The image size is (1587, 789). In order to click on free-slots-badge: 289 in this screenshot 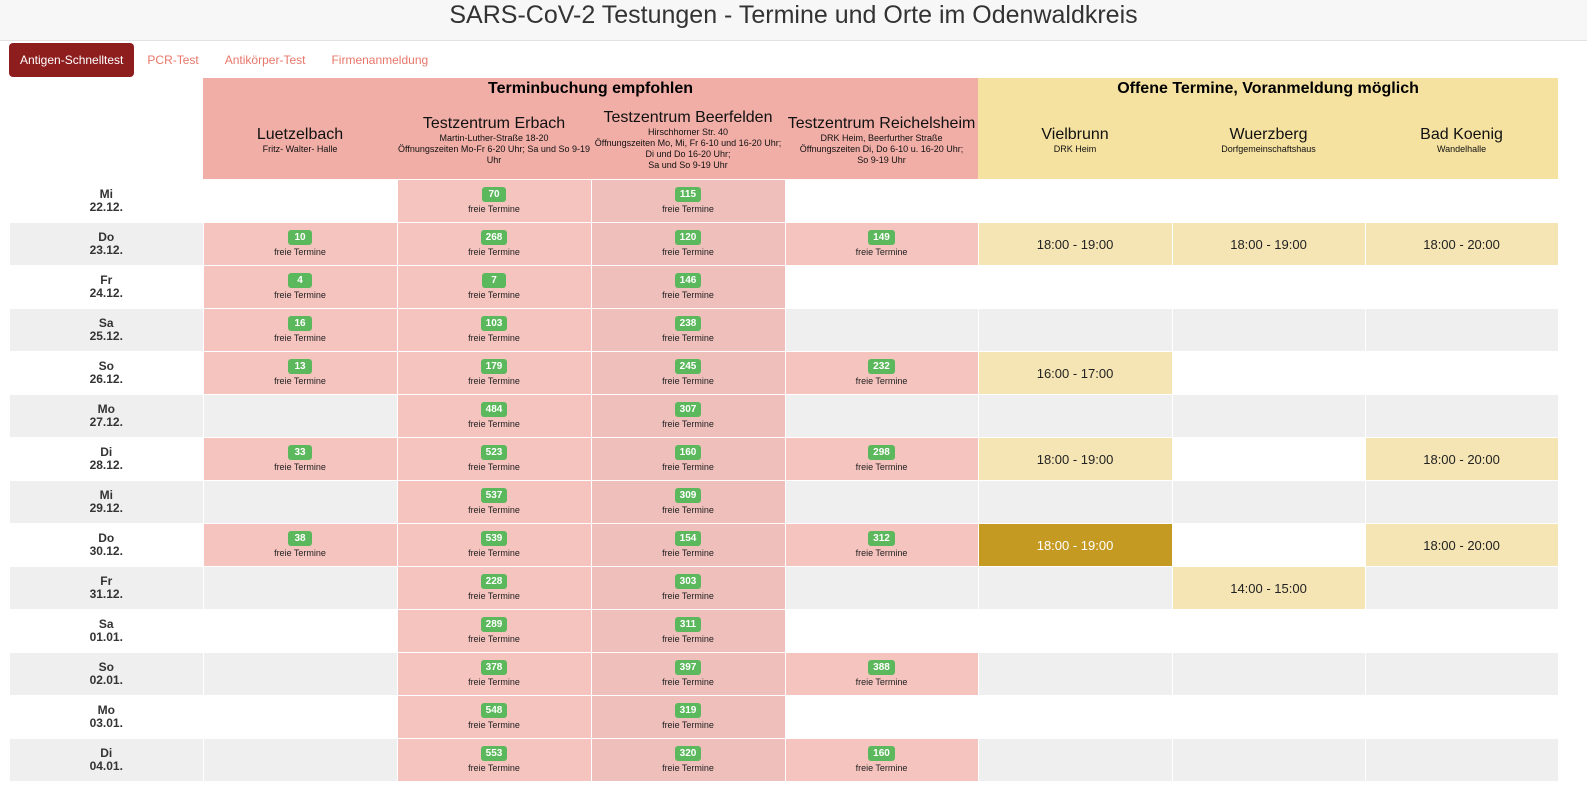, I will do `click(494, 624)`.